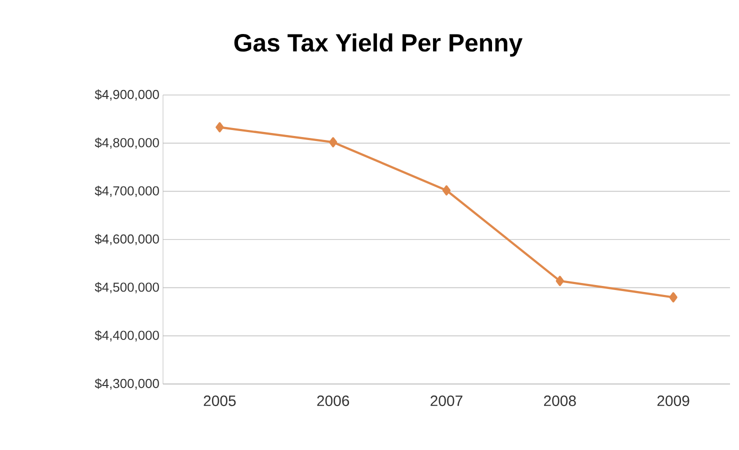 This screenshot has width=739, height=450. I want to click on x-tick-label: 2006, so click(333, 400).